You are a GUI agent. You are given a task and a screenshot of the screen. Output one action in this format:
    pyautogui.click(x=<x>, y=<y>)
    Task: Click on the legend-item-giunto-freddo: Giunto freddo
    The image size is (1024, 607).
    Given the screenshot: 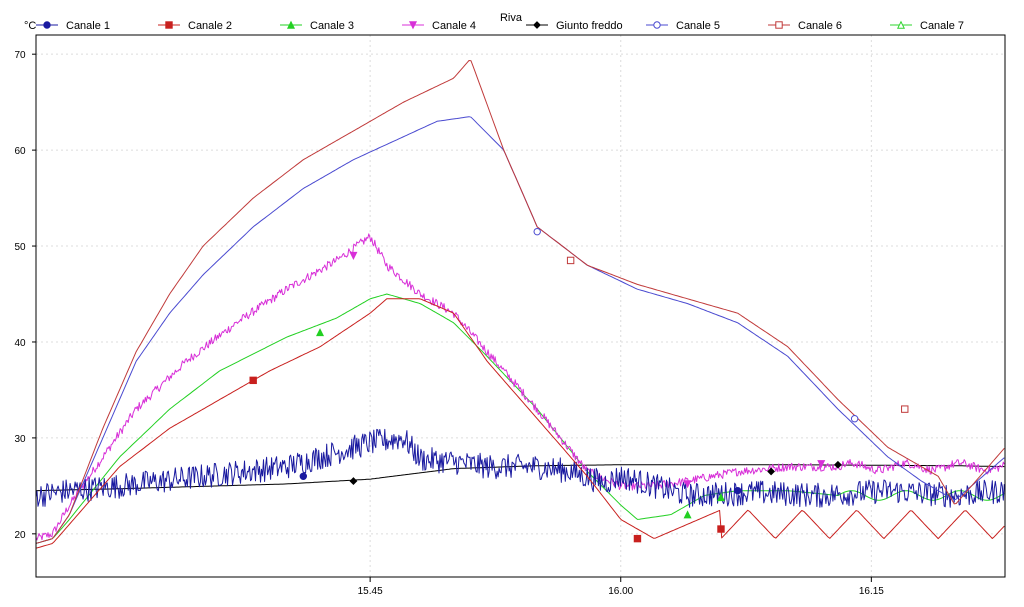 What is the action you would take?
    pyautogui.click(x=574, y=26)
    